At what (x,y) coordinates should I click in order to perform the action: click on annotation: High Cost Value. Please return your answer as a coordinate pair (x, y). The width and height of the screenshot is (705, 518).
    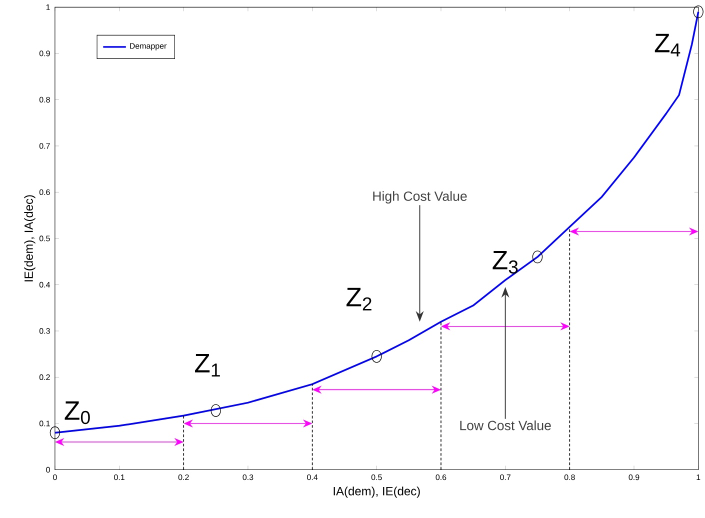
    Looking at the image, I should click on (420, 197).